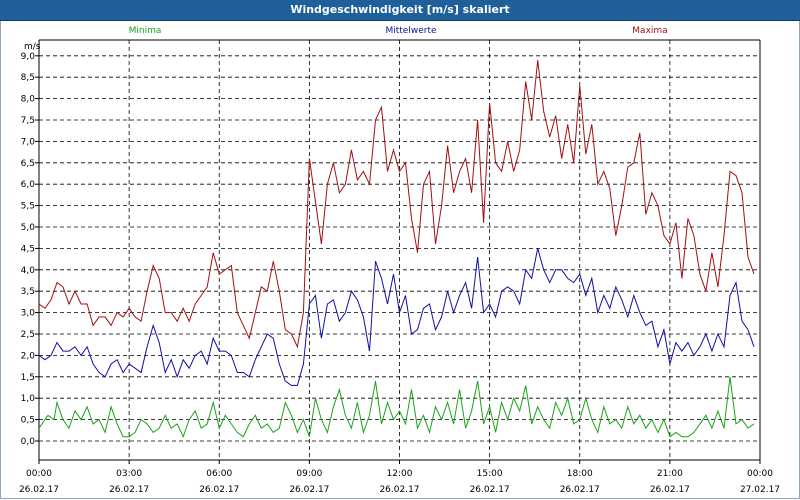 The image size is (800, 500). I want to click on x-tick-time: 18:00, so click(580, 474).